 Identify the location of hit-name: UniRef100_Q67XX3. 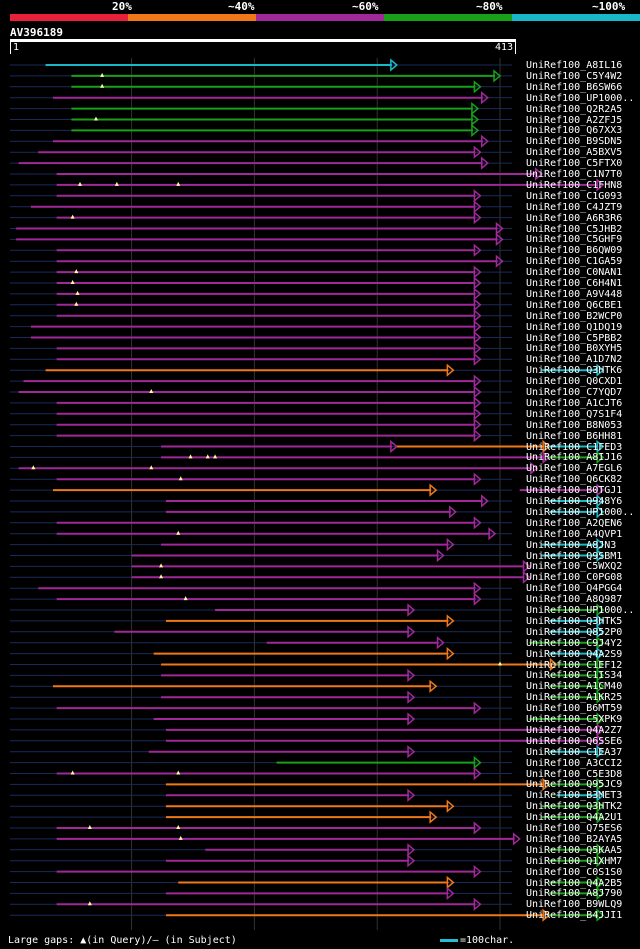
(574, 131).